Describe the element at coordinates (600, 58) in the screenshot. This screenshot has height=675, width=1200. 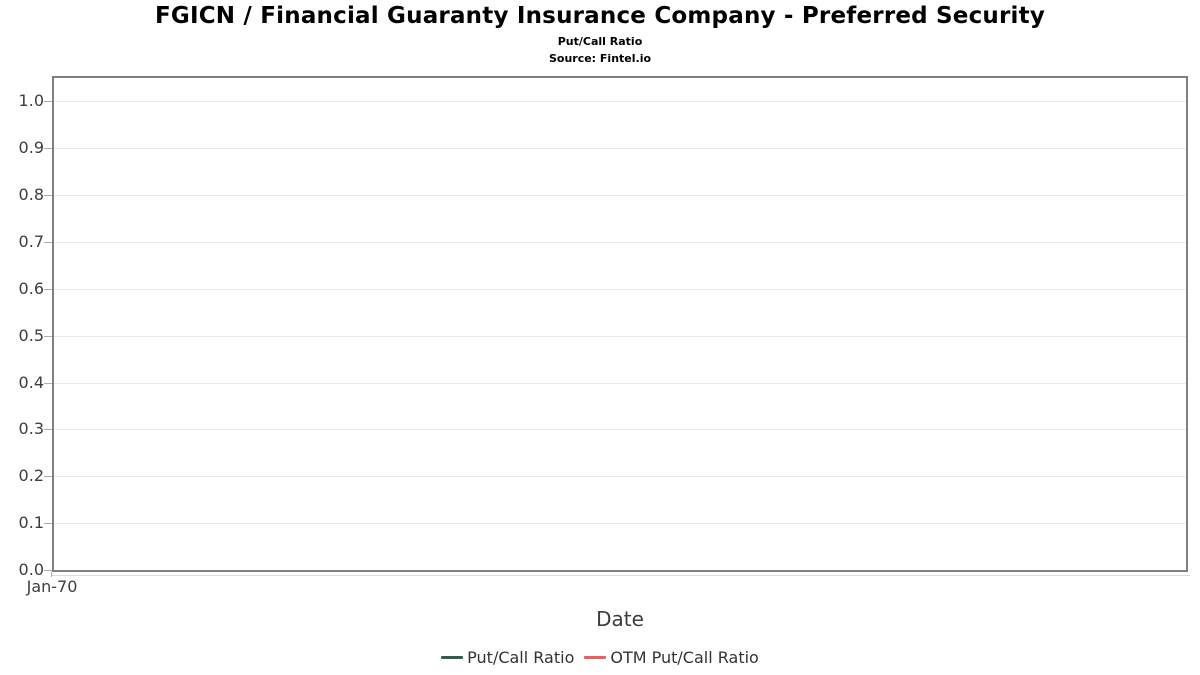
I see `chart-source: Source: Fintel.io` at that location.